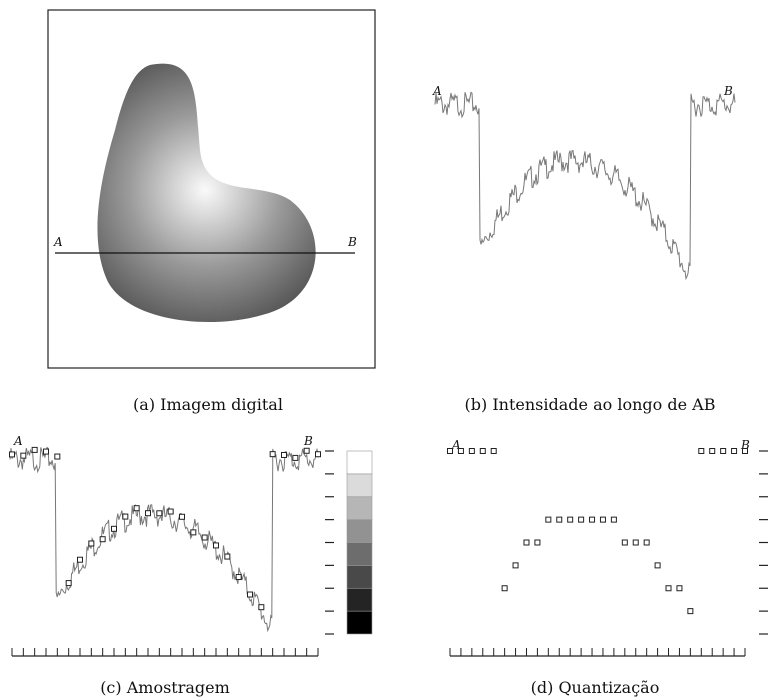  I want to click on caption: (b) Intensidade ao longo de AB, so click(590, 404).